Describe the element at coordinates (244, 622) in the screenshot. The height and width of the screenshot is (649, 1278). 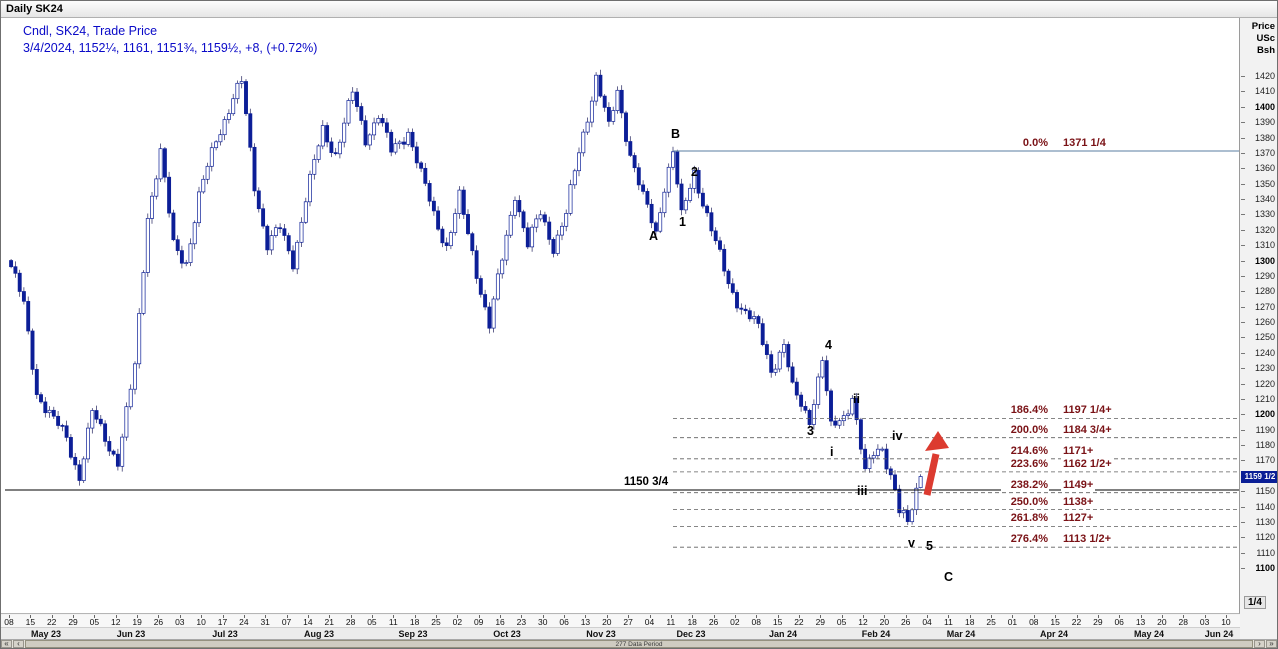
I see `date-day-label: 24` at that location.